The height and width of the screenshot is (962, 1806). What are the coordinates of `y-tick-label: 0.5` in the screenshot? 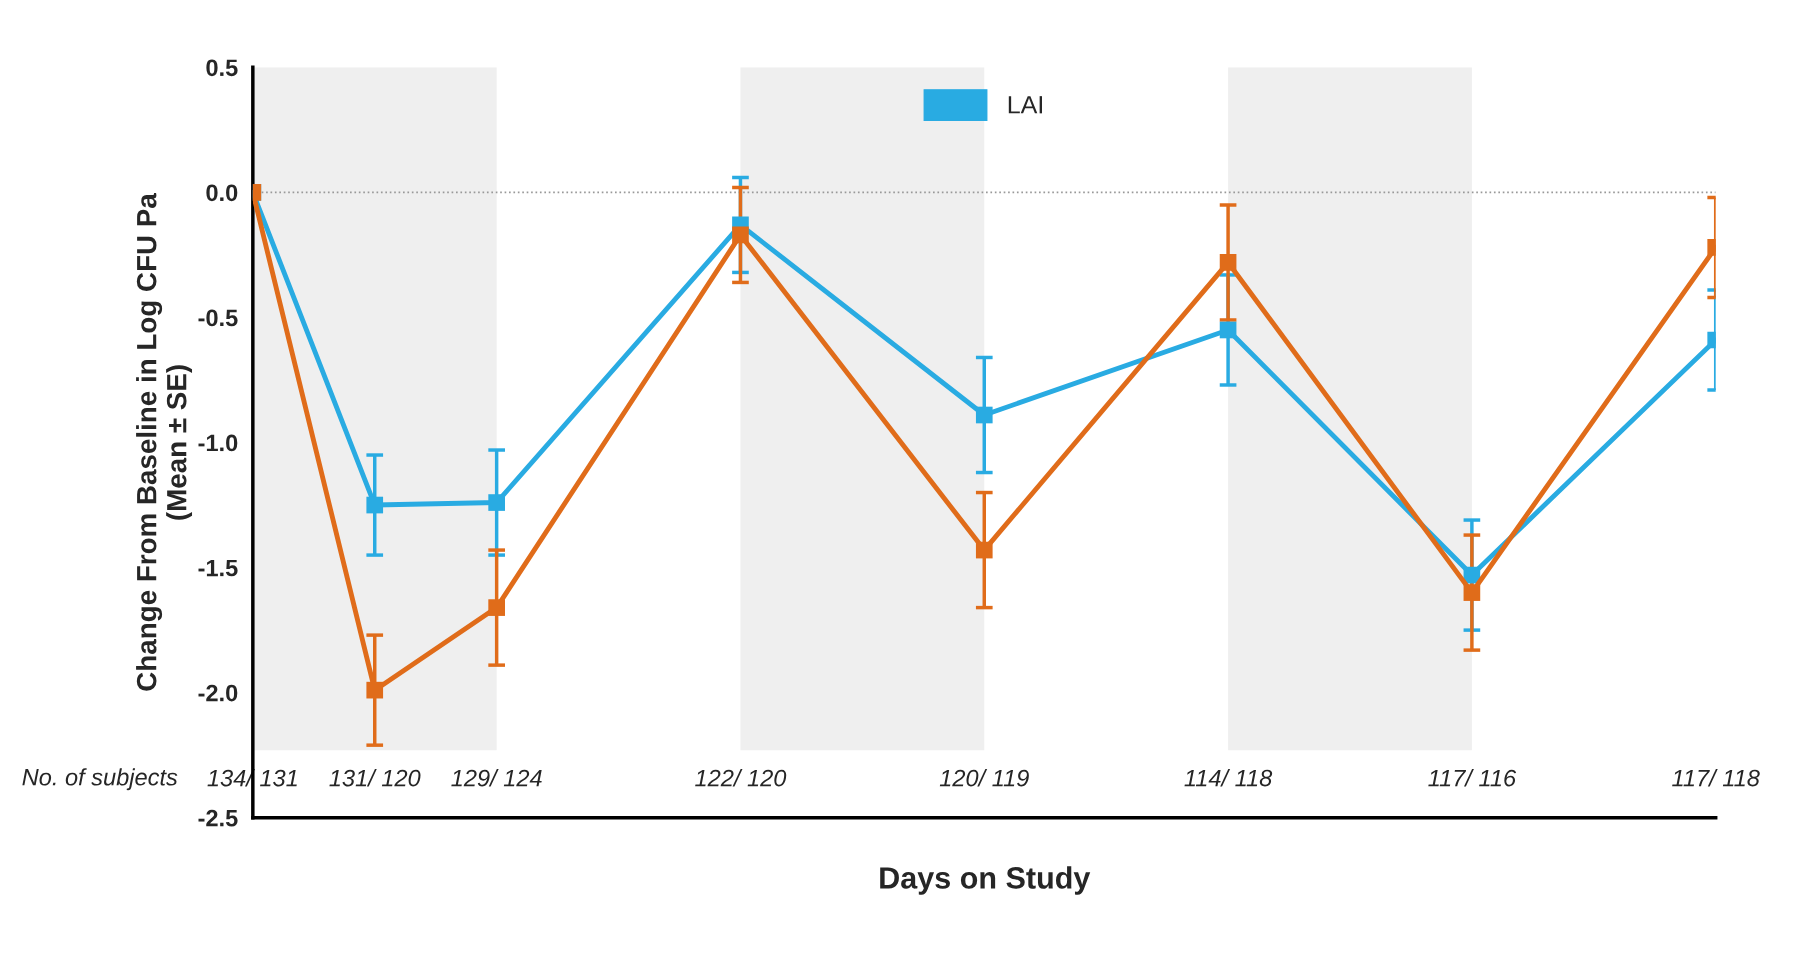 It's located at (222, 68).